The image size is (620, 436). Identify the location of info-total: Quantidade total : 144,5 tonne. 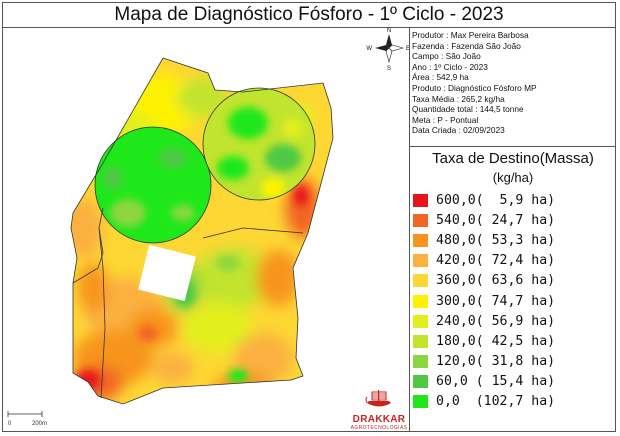
(468, 109).